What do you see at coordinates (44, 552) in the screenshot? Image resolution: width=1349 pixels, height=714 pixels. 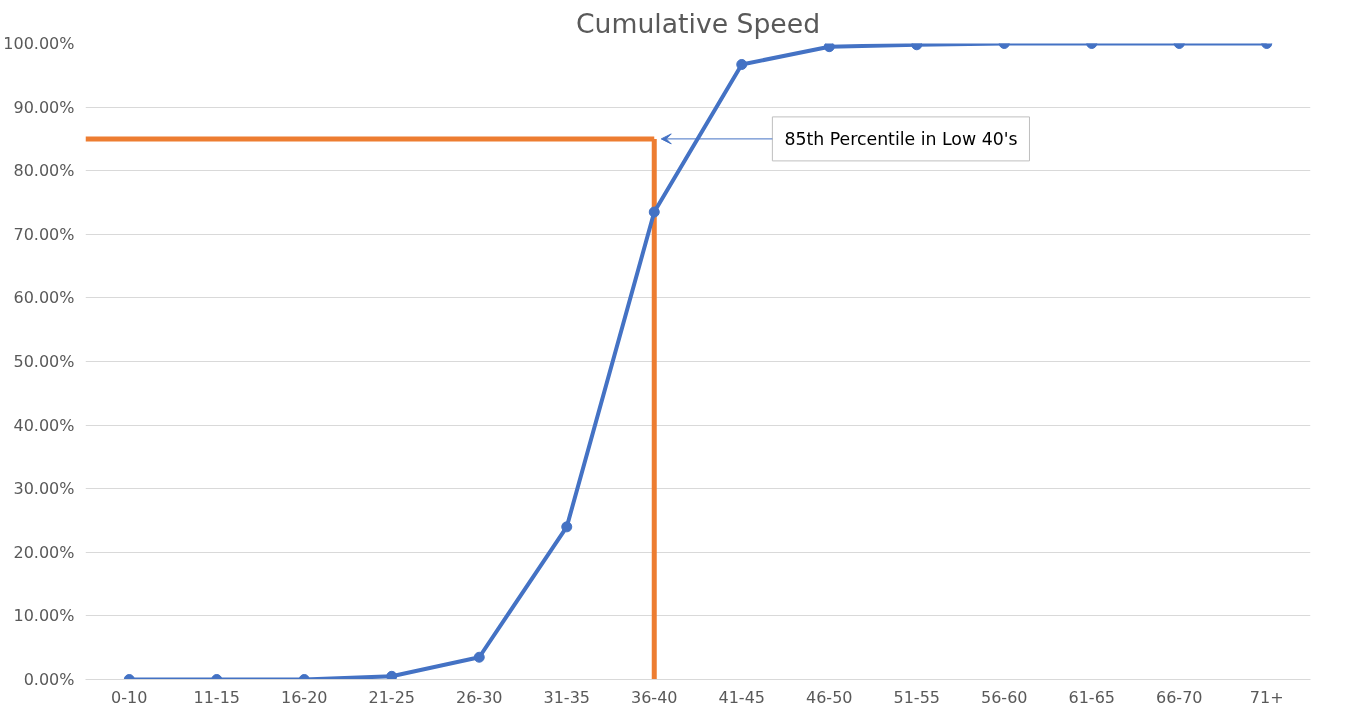 I see `y-tick-label: 20.00%` at bounding box center [44, 552].